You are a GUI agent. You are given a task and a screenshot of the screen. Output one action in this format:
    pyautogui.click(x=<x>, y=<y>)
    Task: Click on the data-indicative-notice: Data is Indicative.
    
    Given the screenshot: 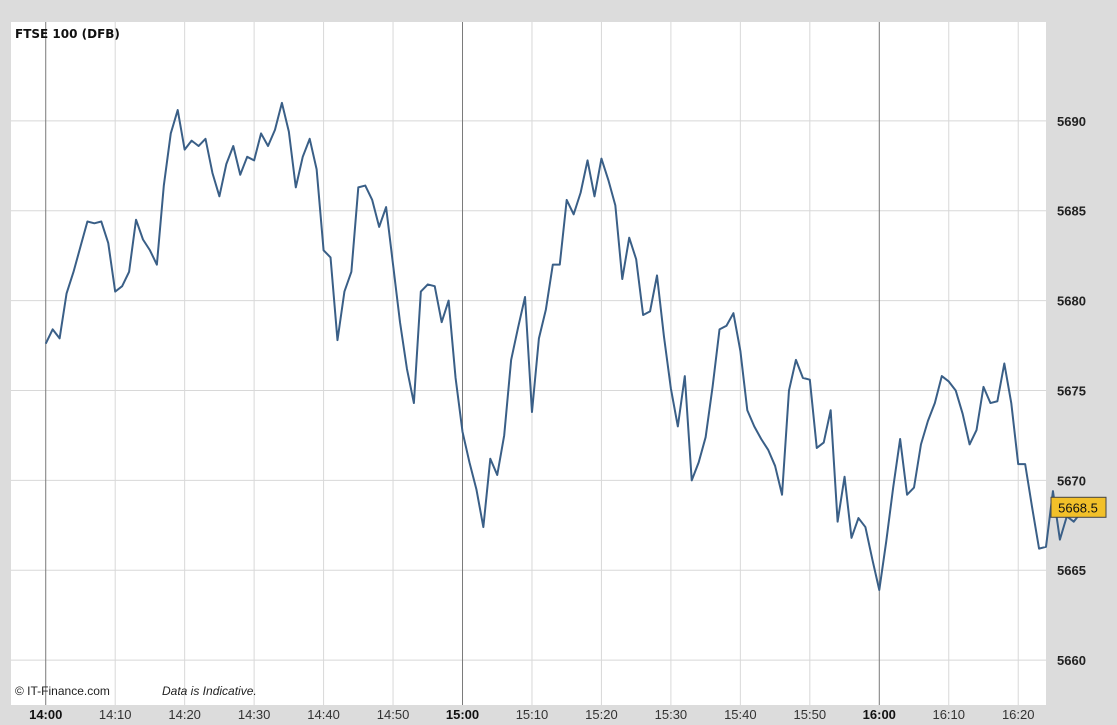 What is the action you would take?
    pyautogui.click(x=209, y=691)
    